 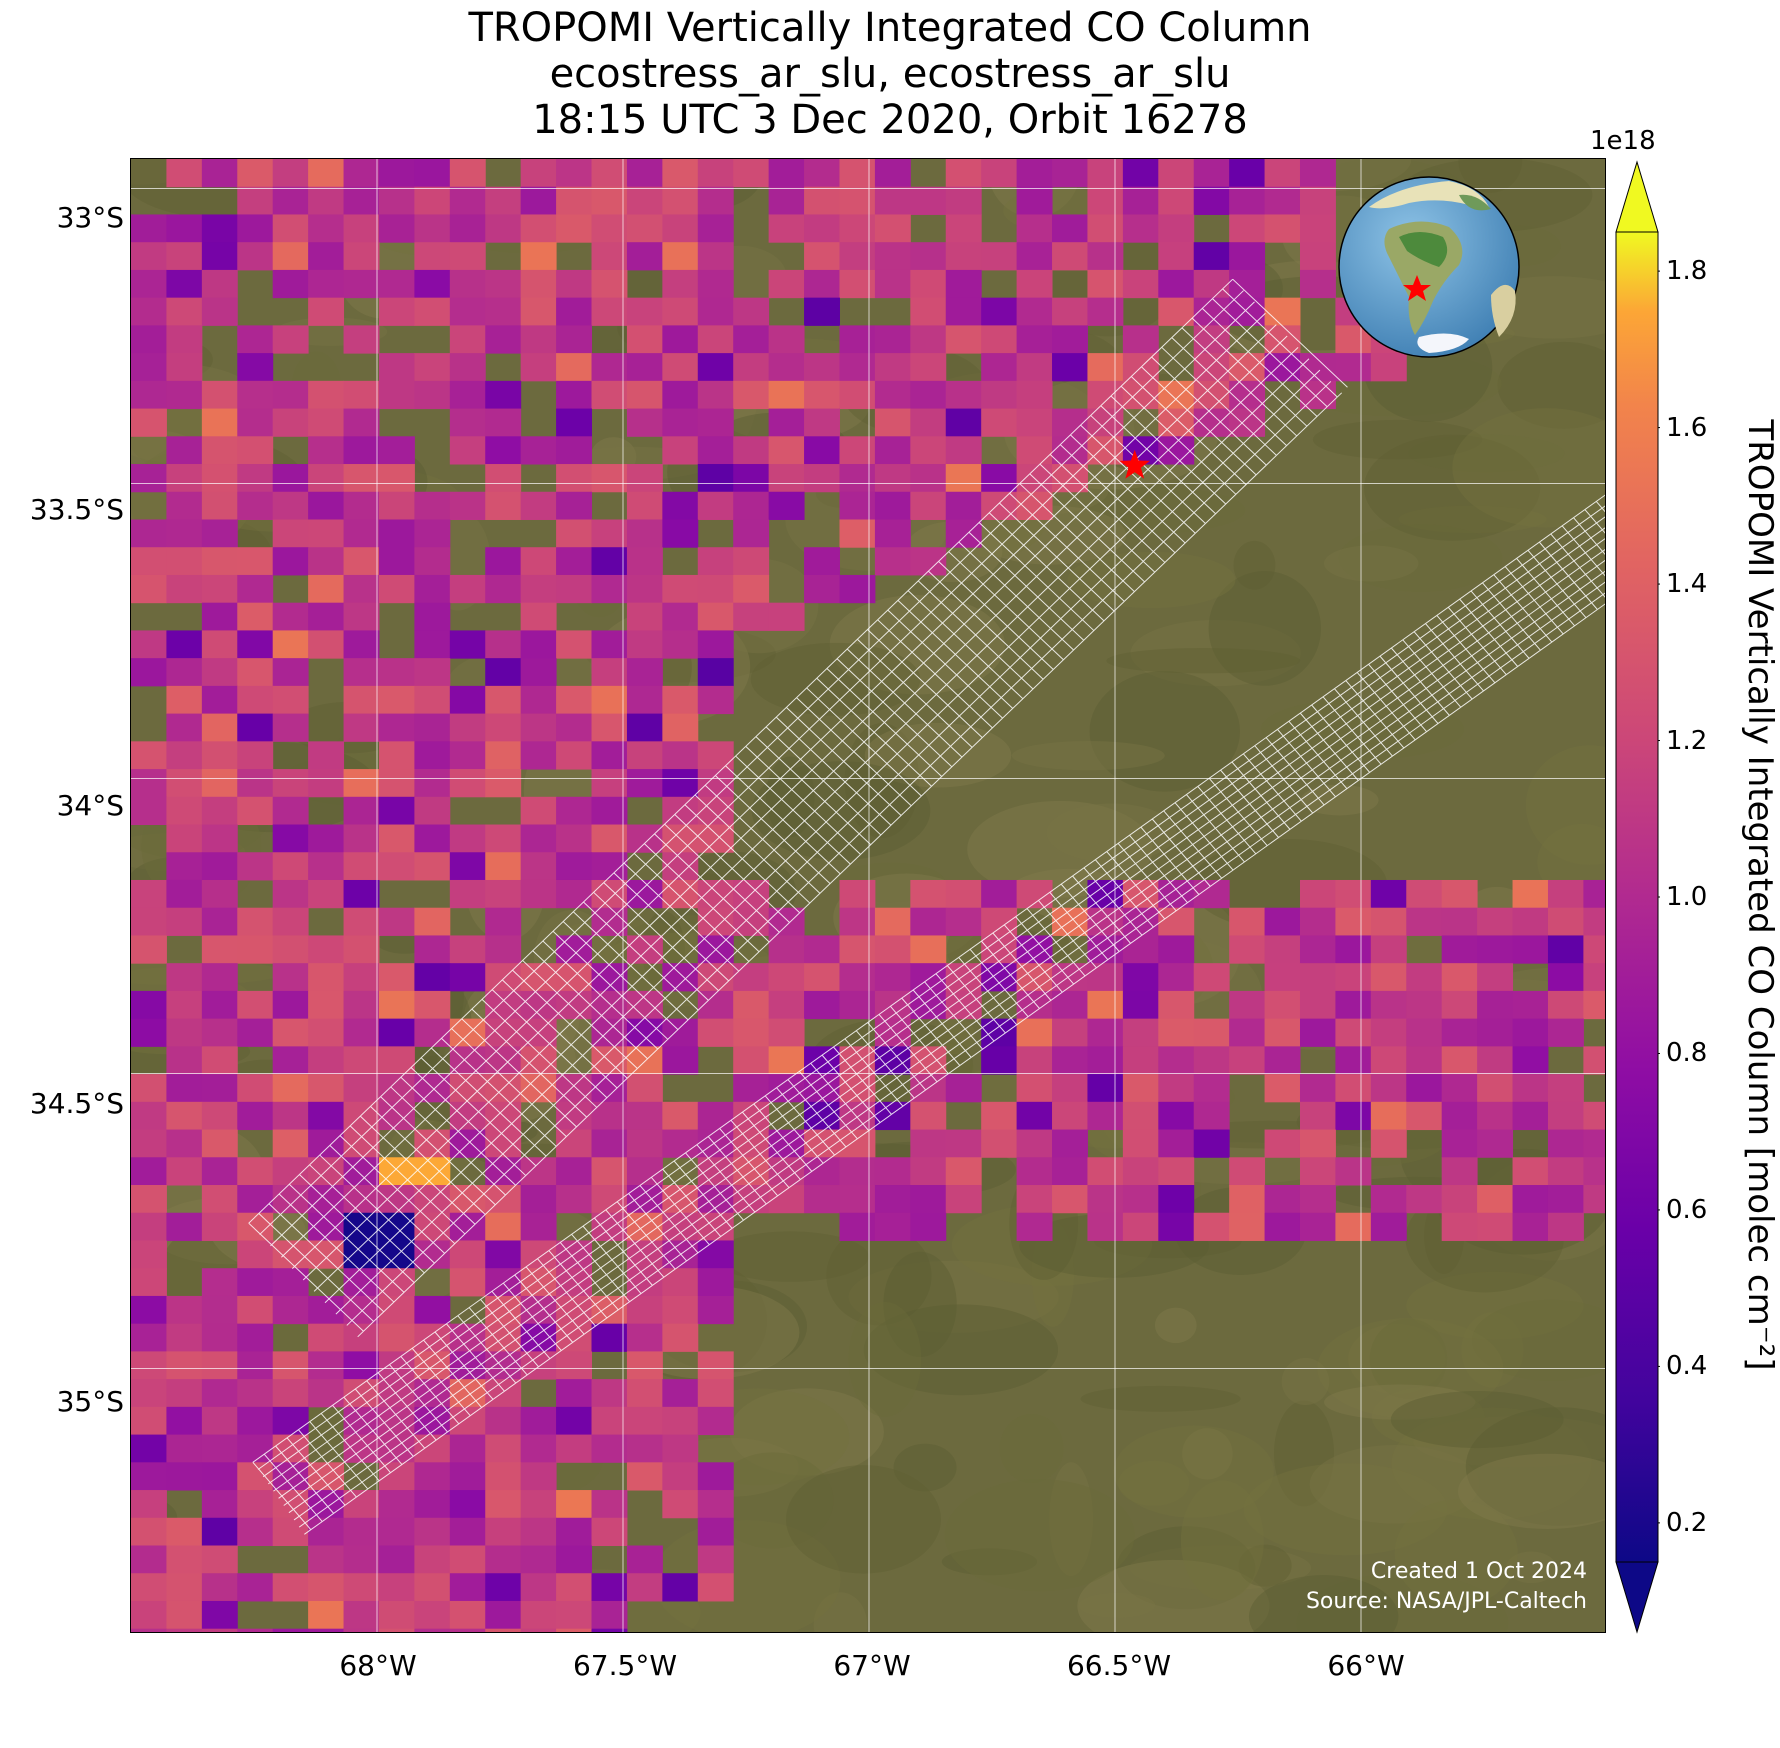 I want to click on red-star-icon, so click(x=1134, y=464).